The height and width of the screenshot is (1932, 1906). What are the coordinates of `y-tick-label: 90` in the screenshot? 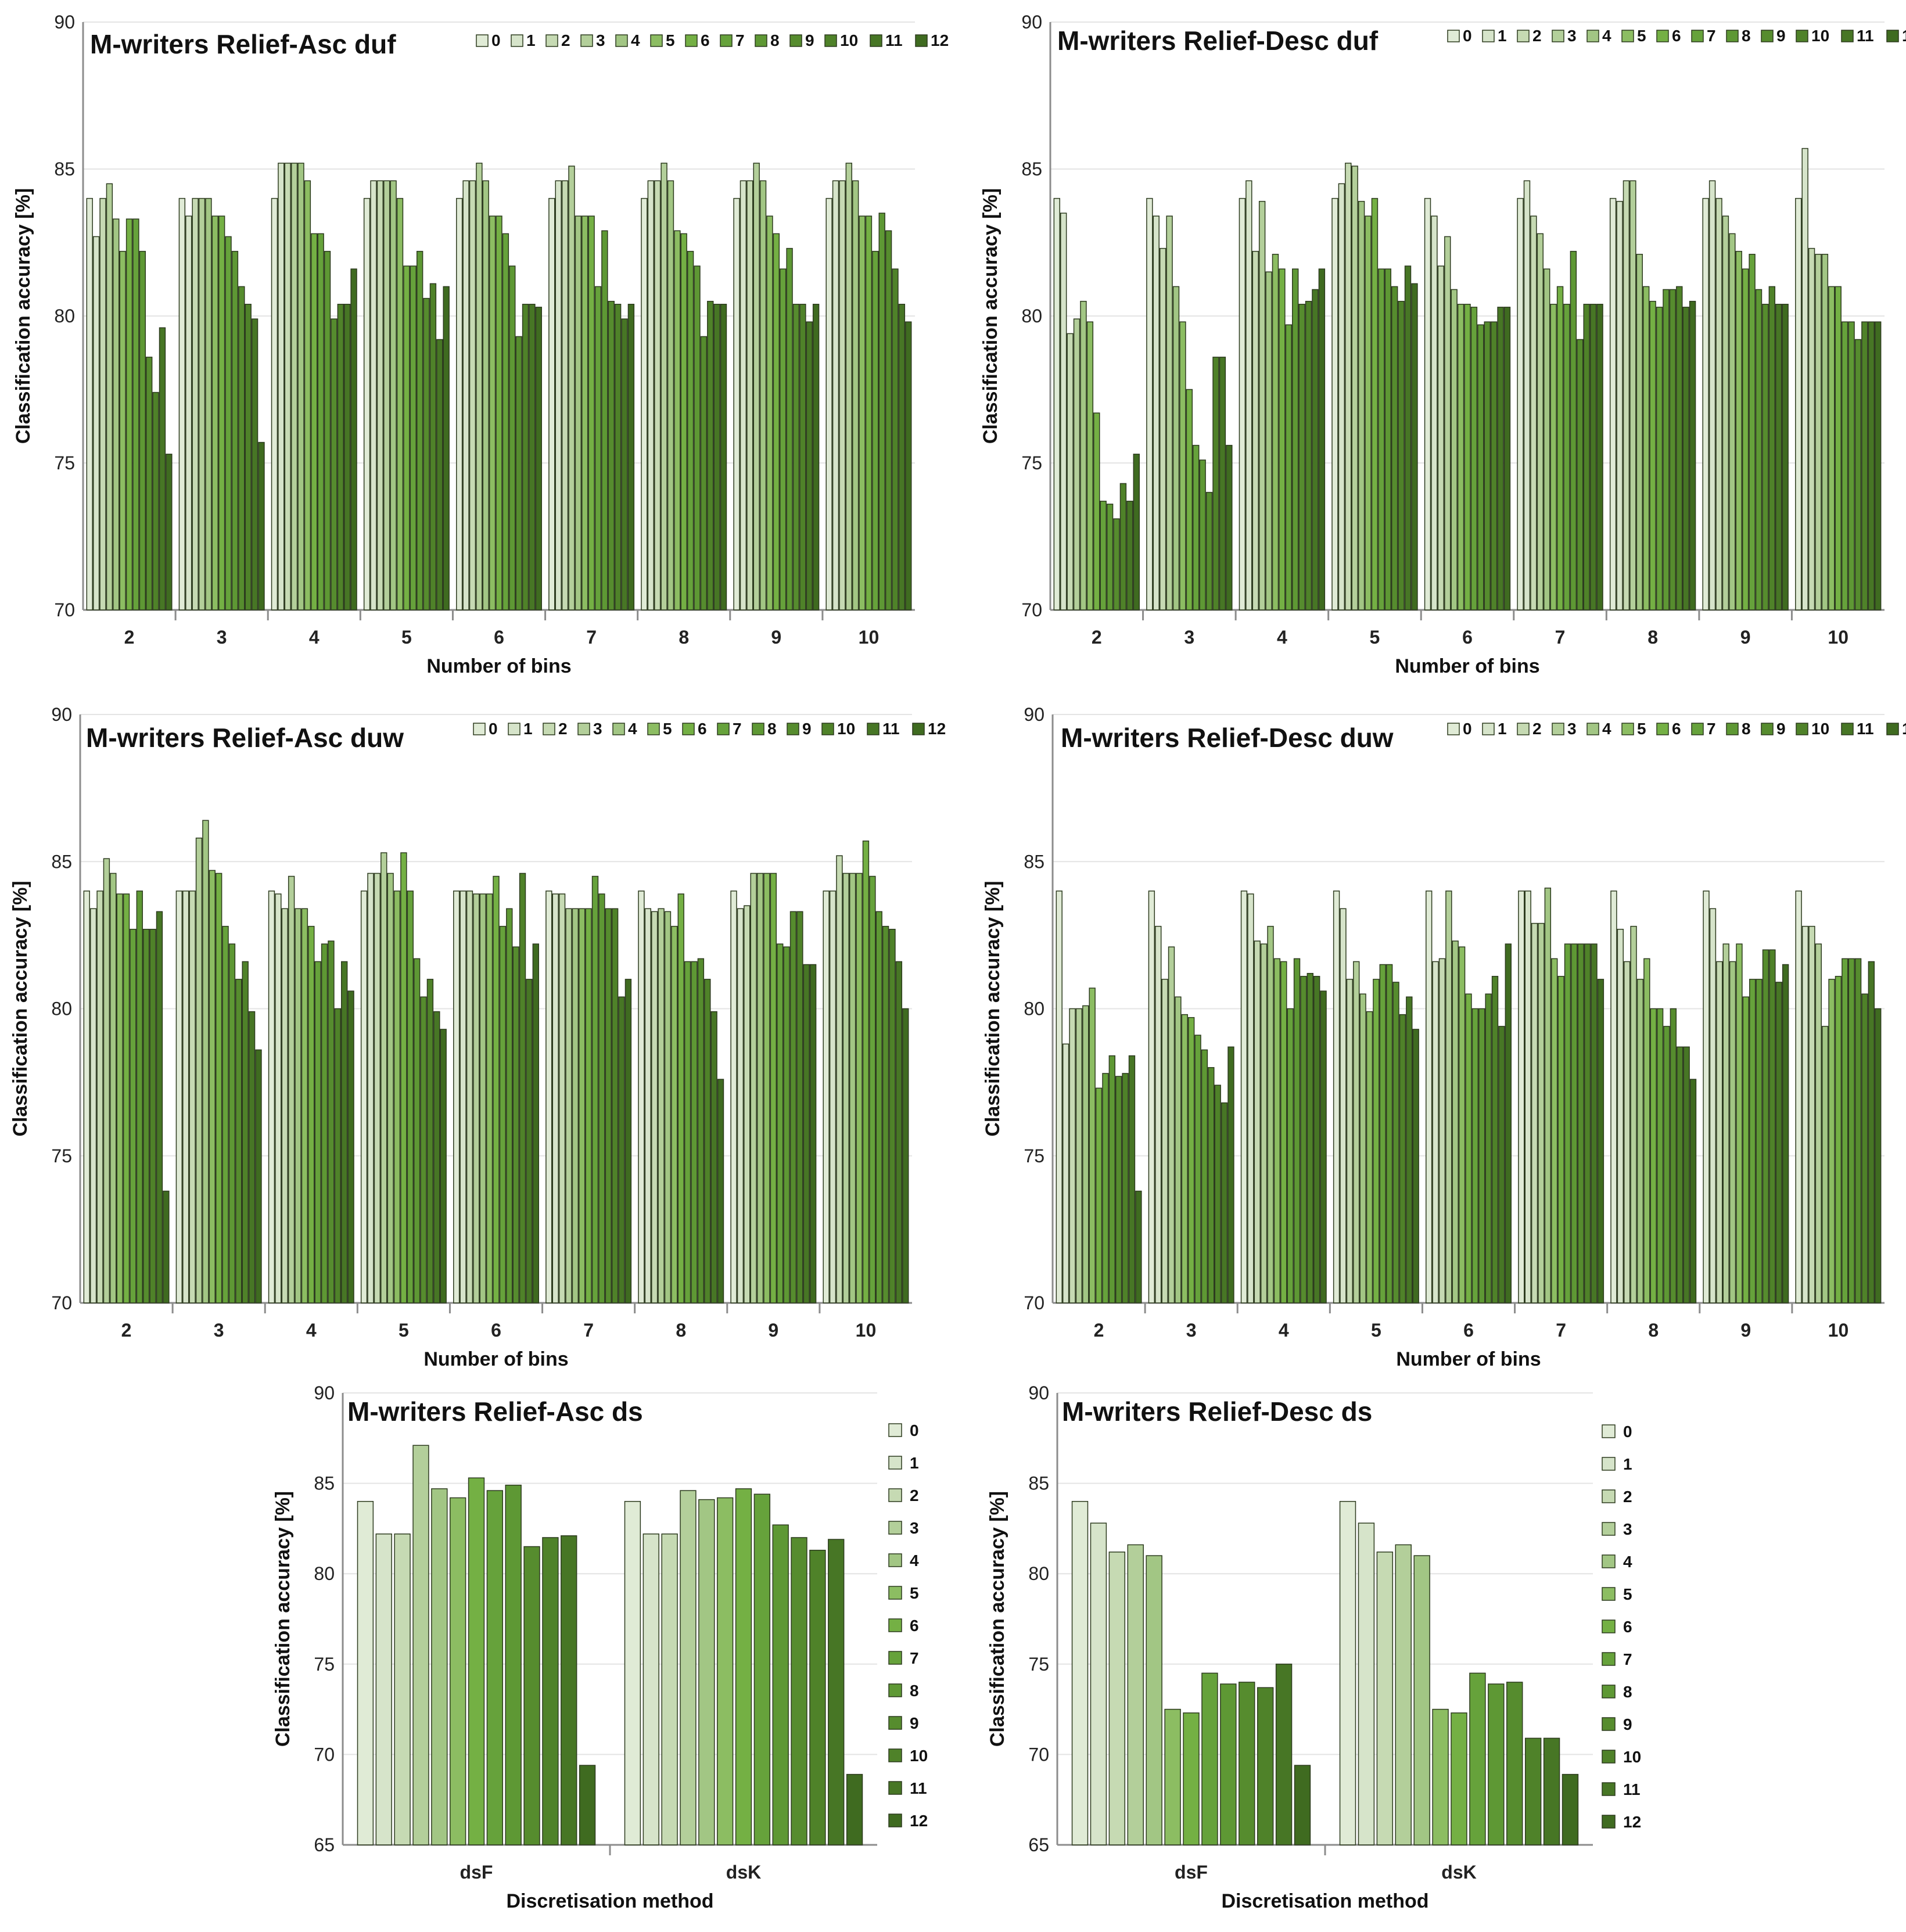 It's located at (64, 22).